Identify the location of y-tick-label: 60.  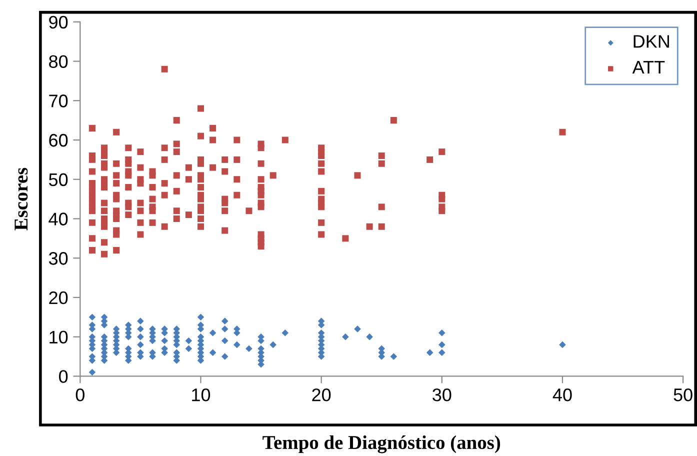
(58, 140).